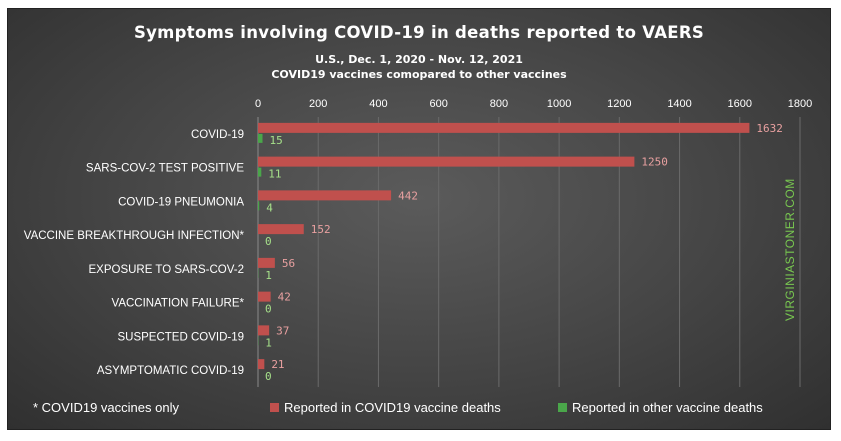 The image size is (841, 441). I want to click on category-label: SUSPECTED COVID-19, so click(180, 337).